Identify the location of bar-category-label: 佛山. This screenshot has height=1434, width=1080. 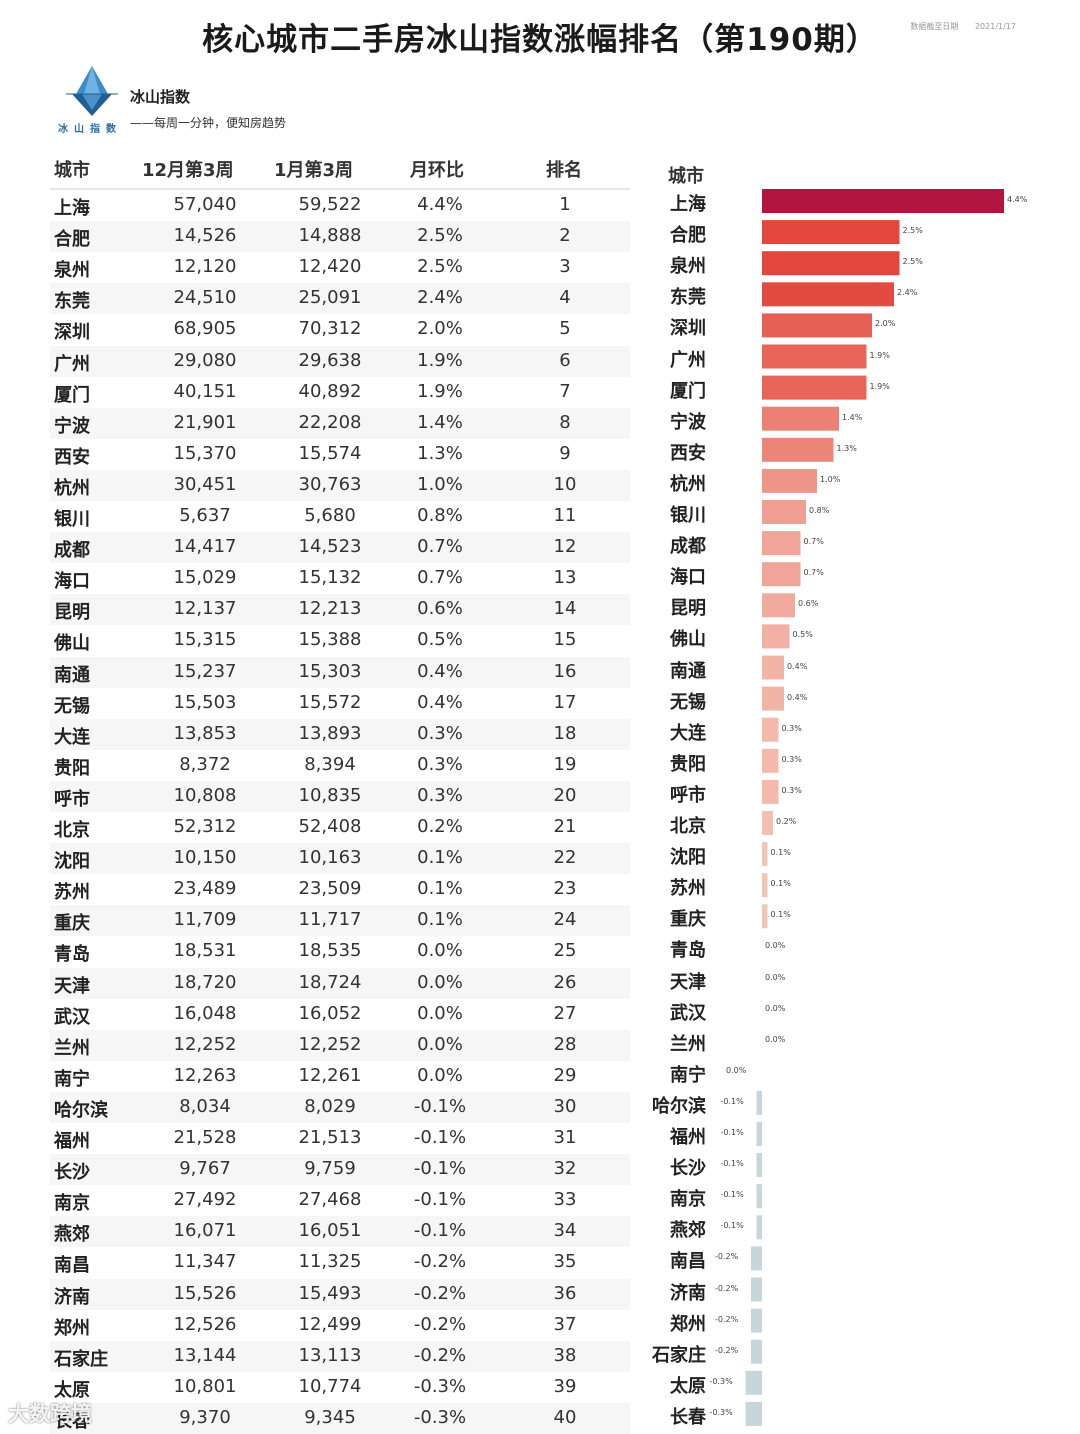
(688, 640).